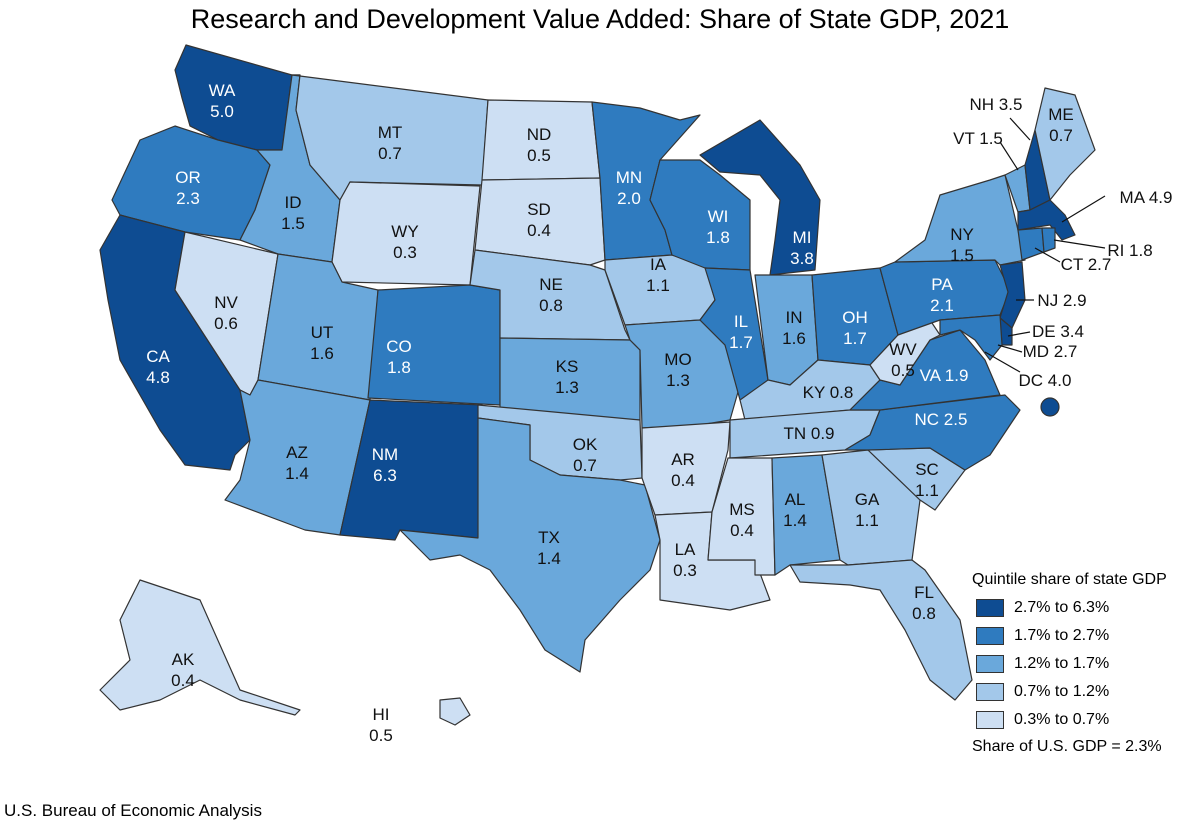 The image size is (1200, 829). Describe the element at coordinates (1045, 380) in the screenshot. I see `state-label-dc: DC 4.0` at that location.